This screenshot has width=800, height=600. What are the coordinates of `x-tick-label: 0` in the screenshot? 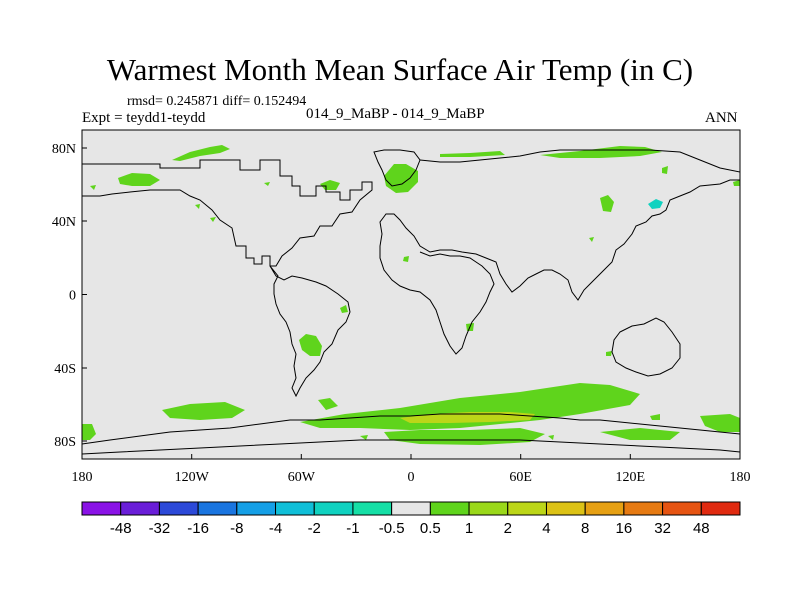 It's located at (411, 477).